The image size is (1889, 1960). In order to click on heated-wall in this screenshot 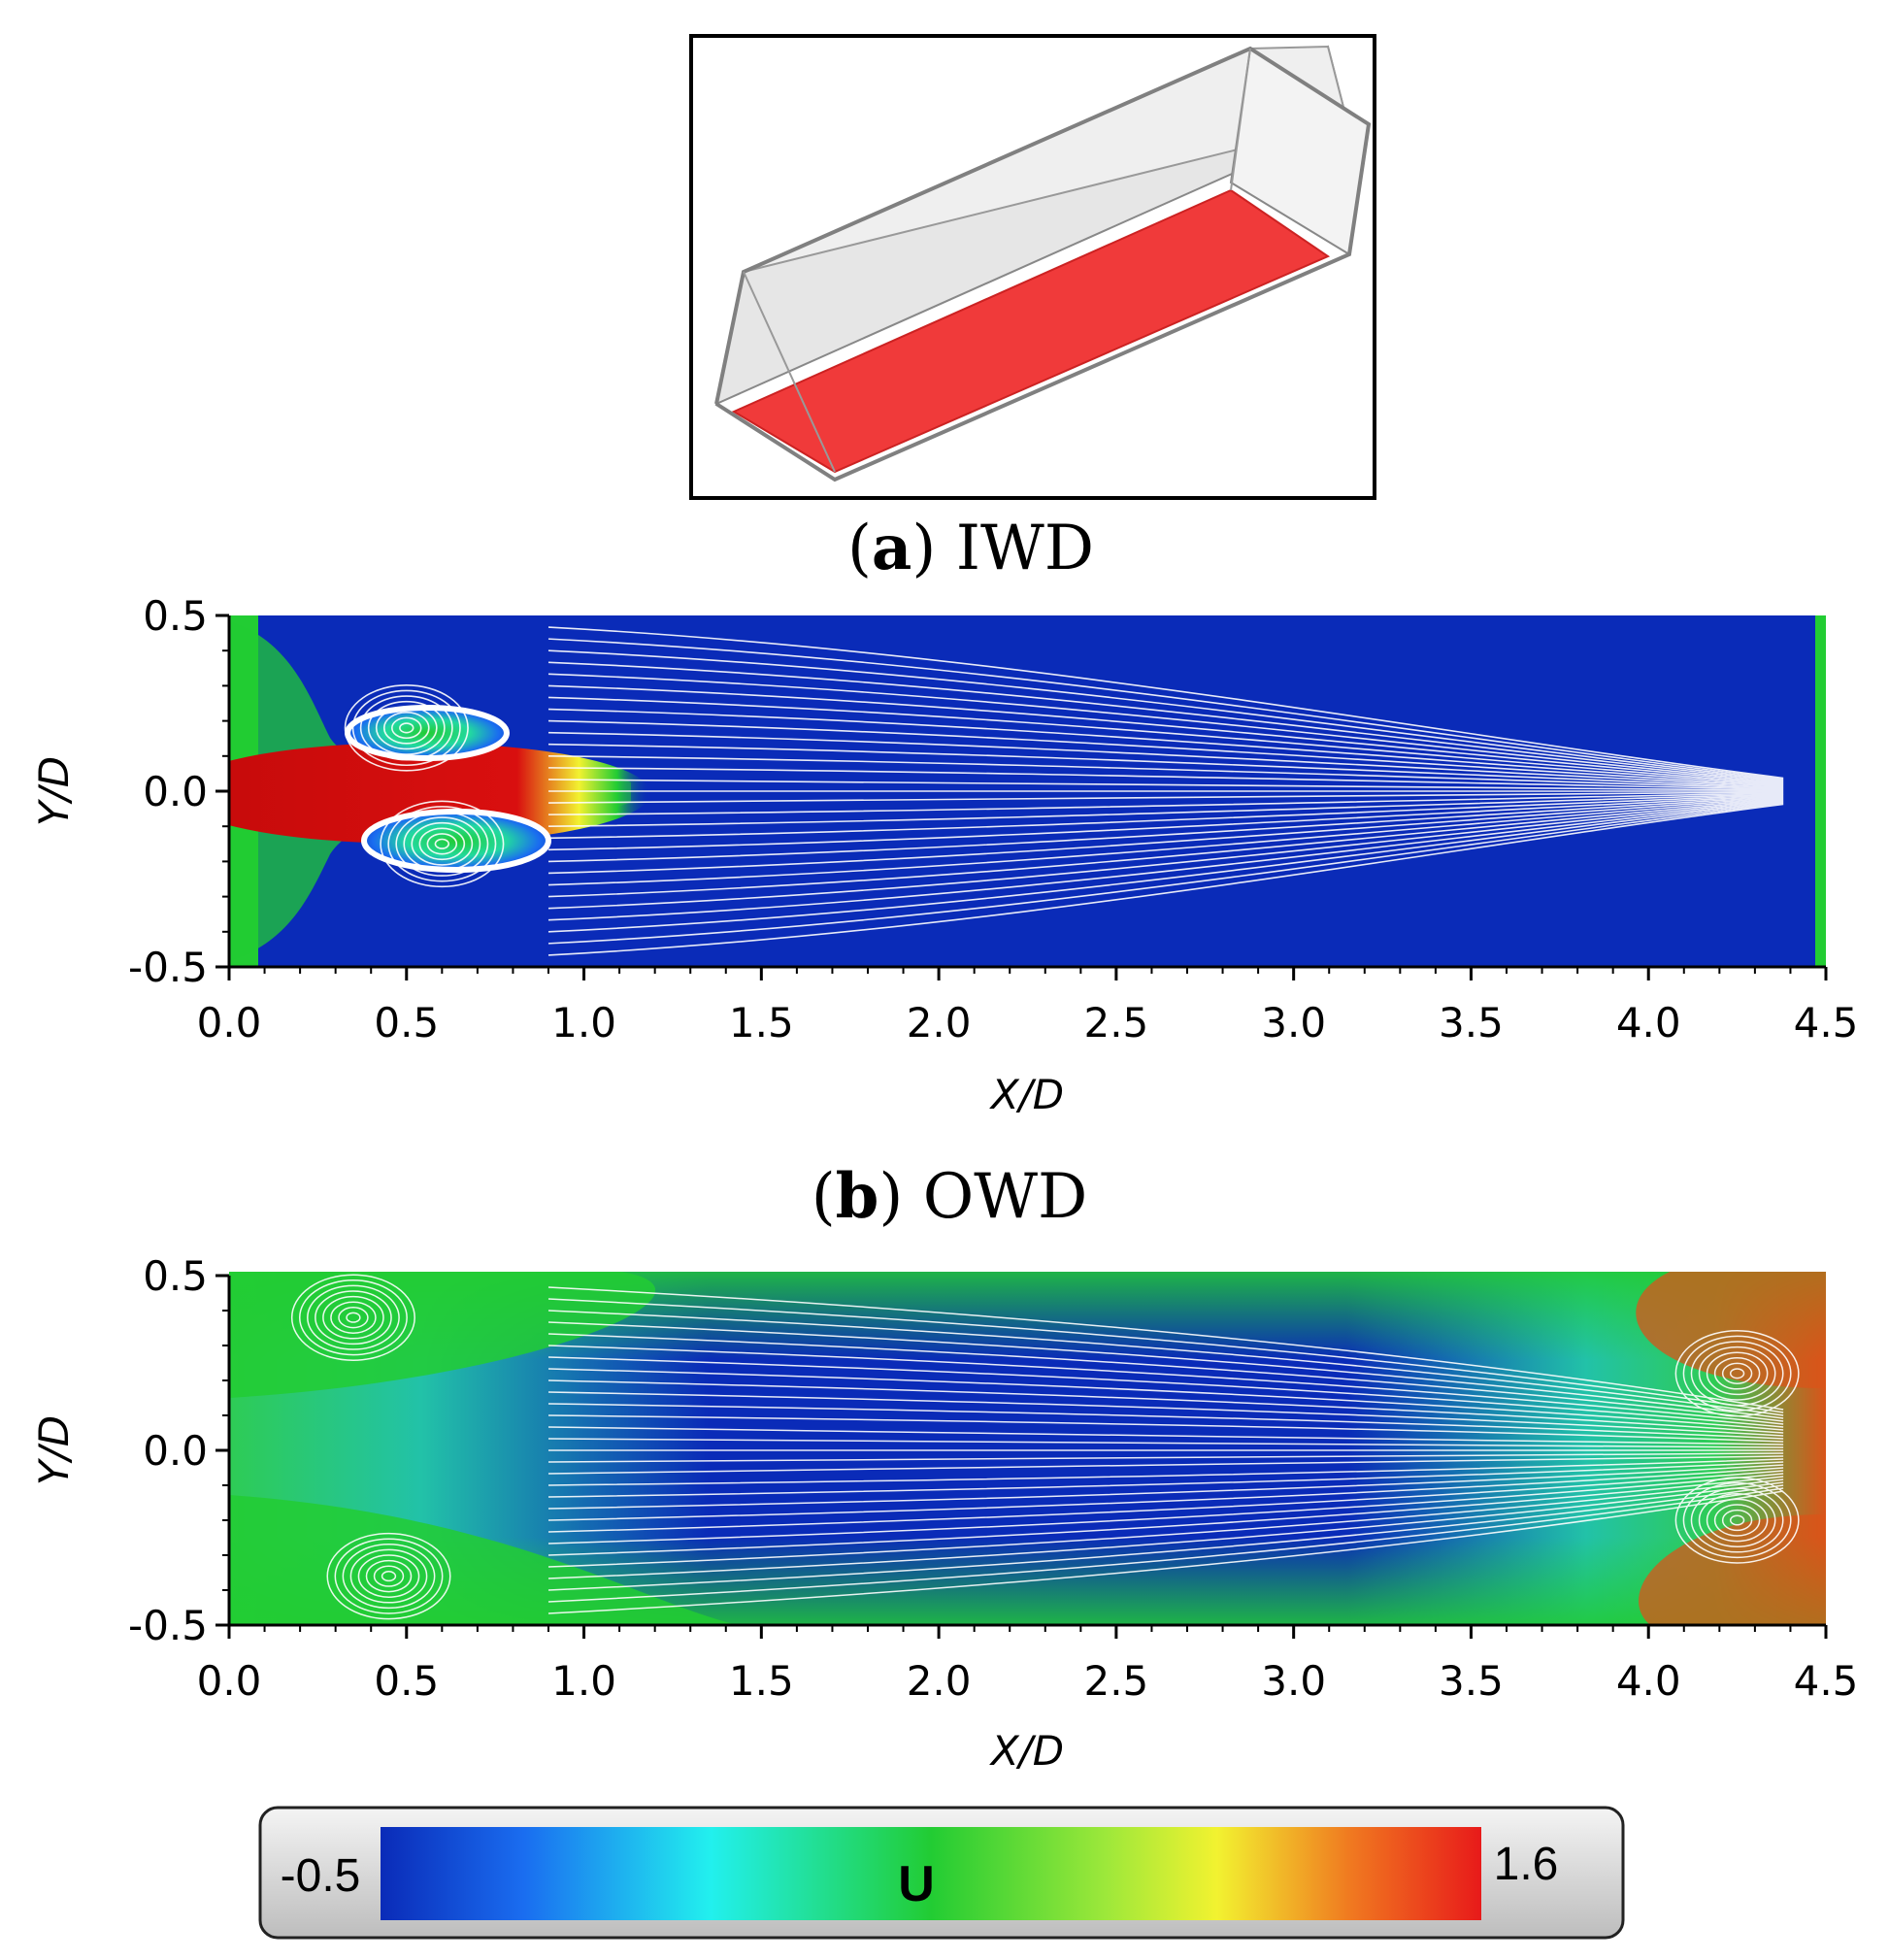, I will do `click(1031, 331)`.